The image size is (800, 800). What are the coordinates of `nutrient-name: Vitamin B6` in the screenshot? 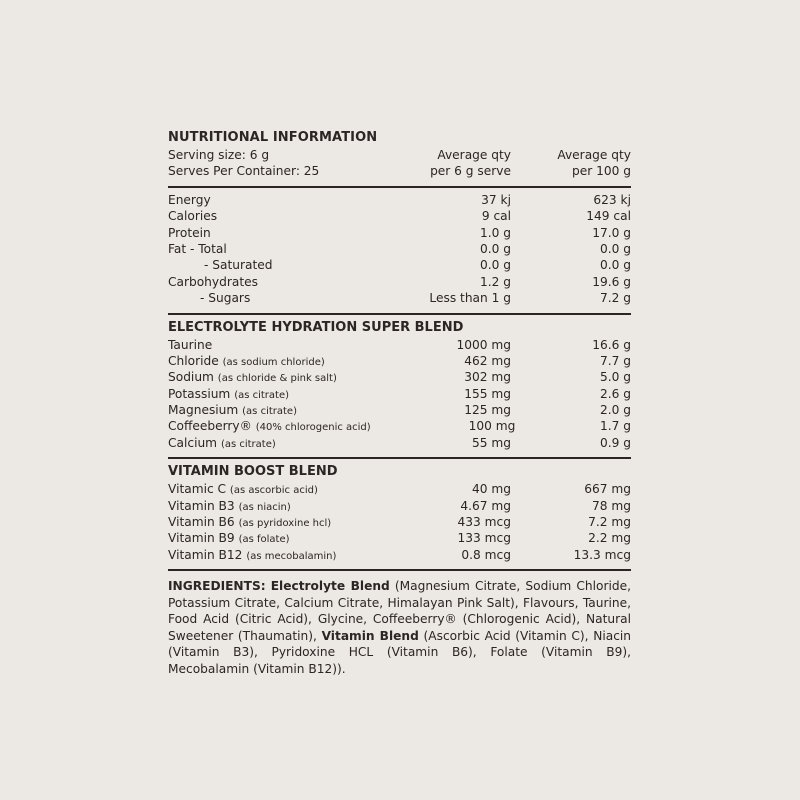 It's located at (201, 522).